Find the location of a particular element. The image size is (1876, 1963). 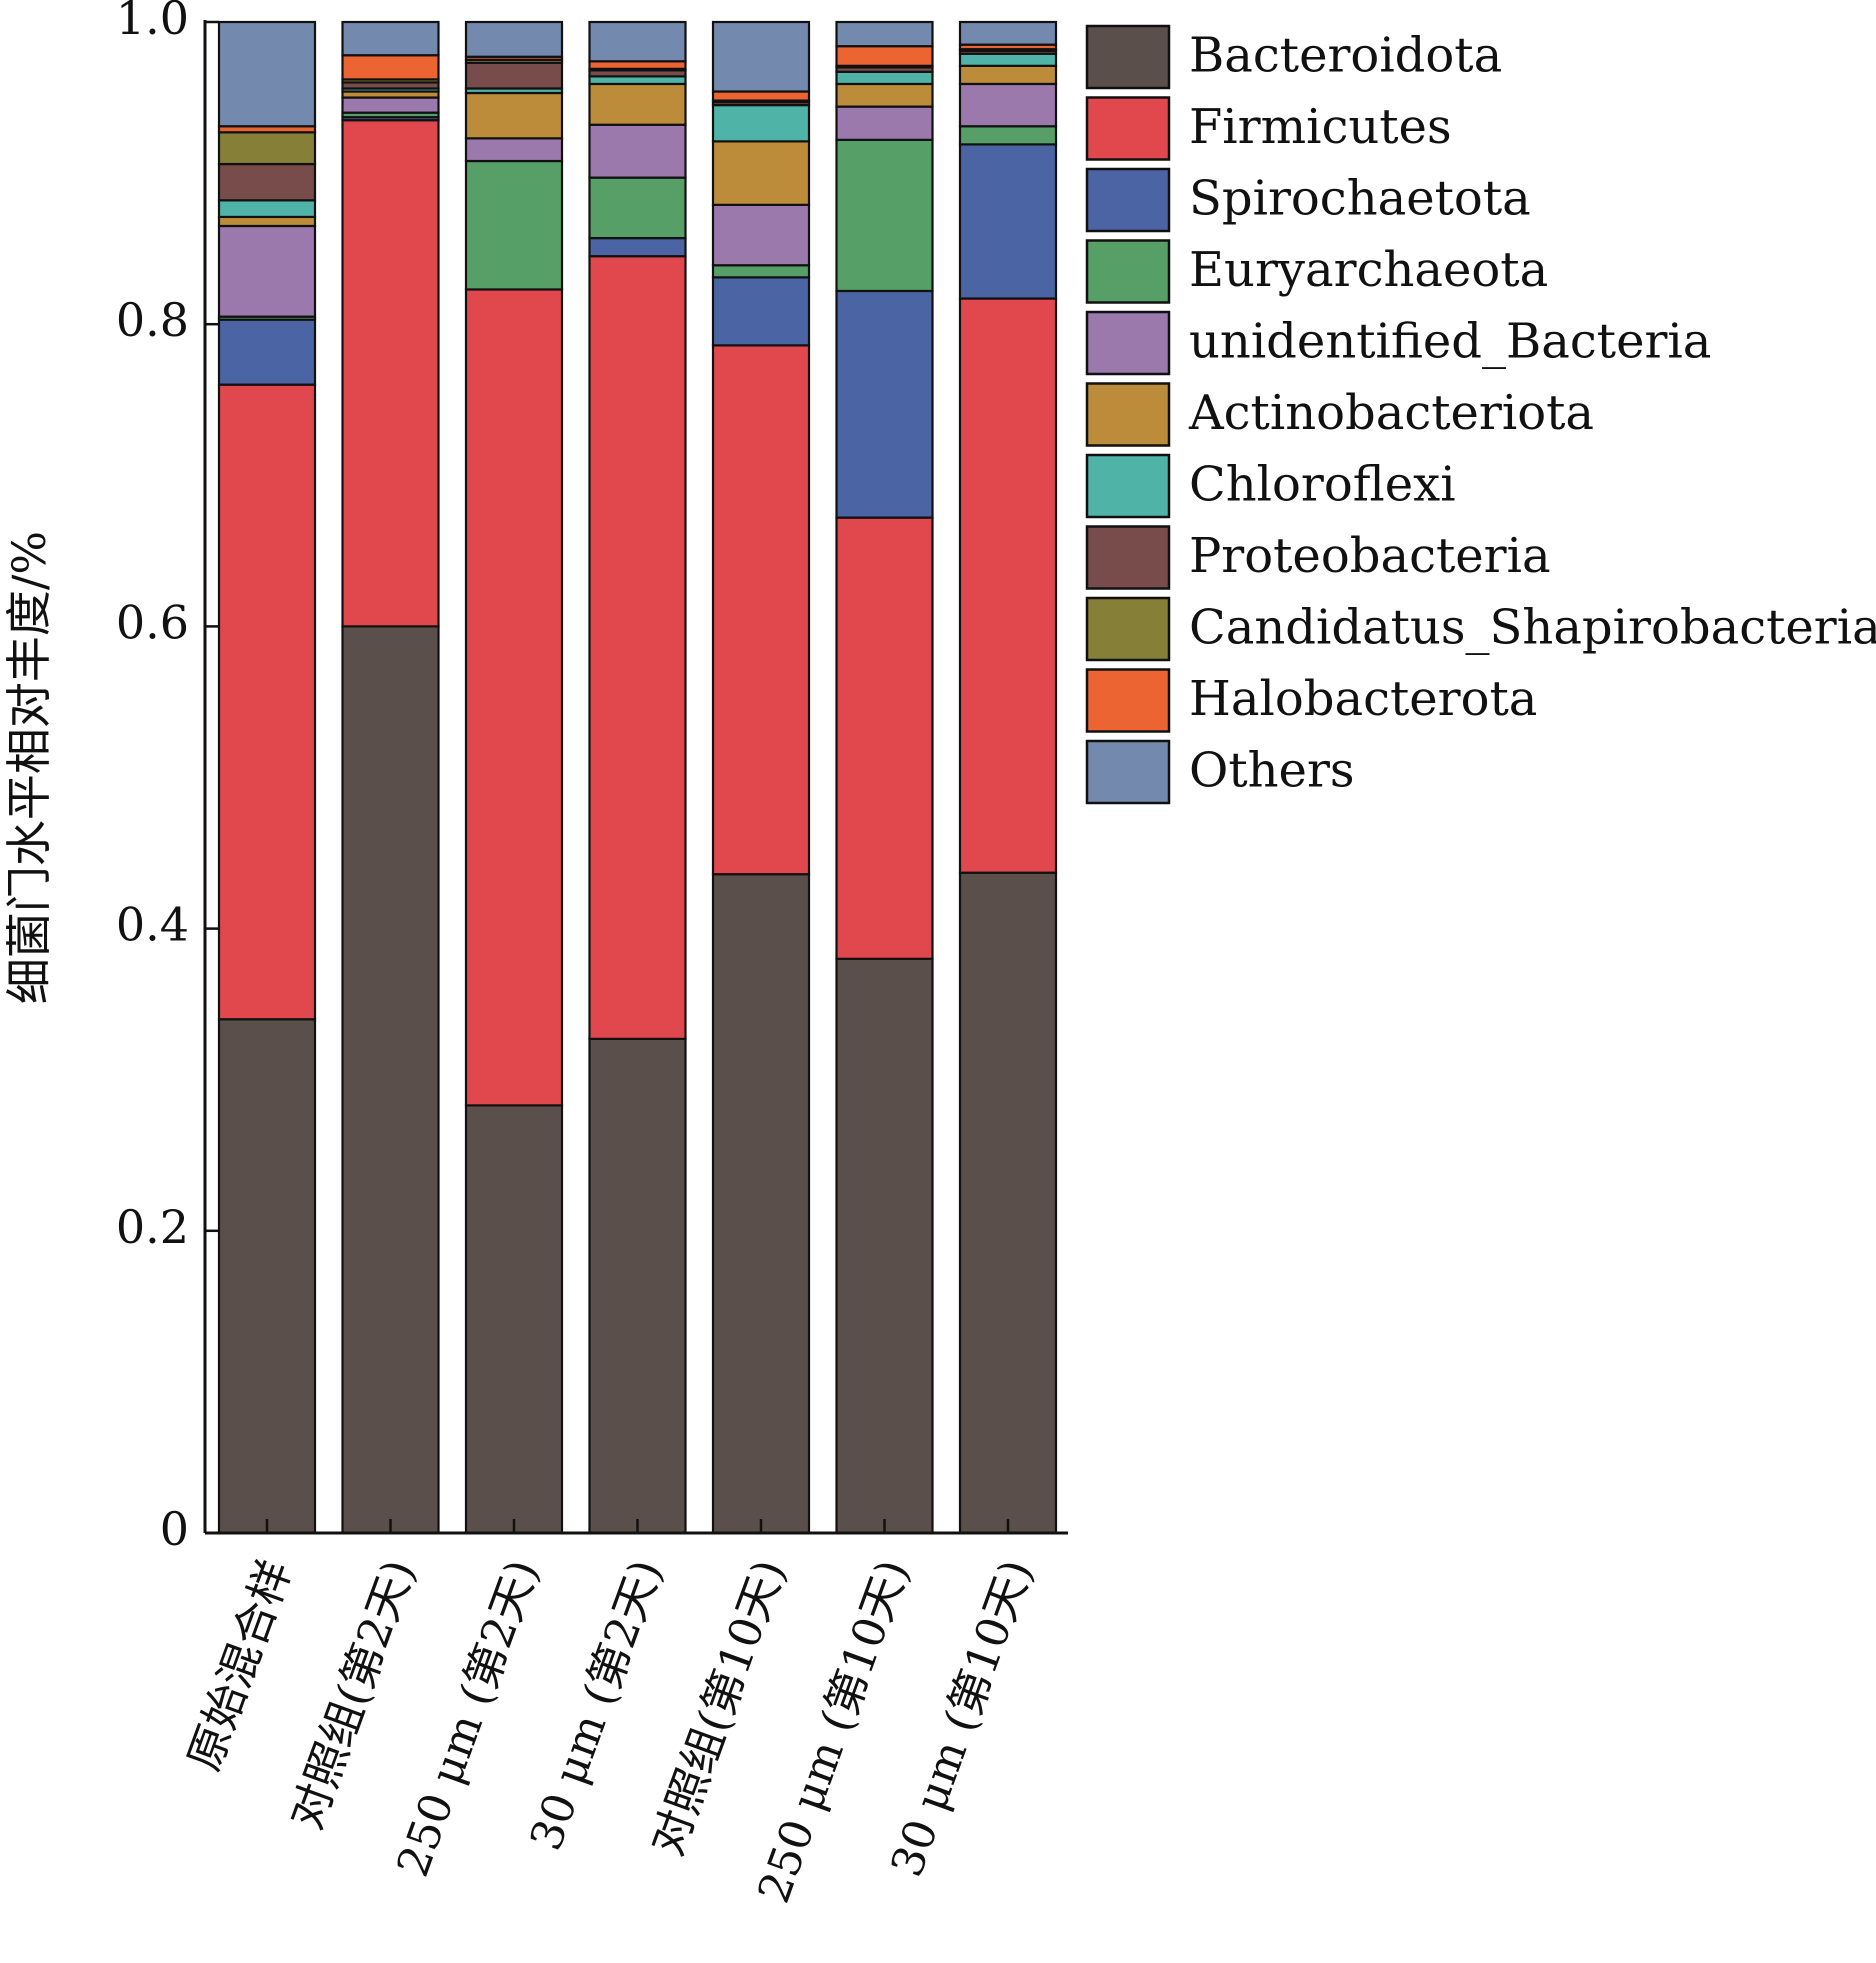

legend-label: Others is located at coordinates (1272, 771).